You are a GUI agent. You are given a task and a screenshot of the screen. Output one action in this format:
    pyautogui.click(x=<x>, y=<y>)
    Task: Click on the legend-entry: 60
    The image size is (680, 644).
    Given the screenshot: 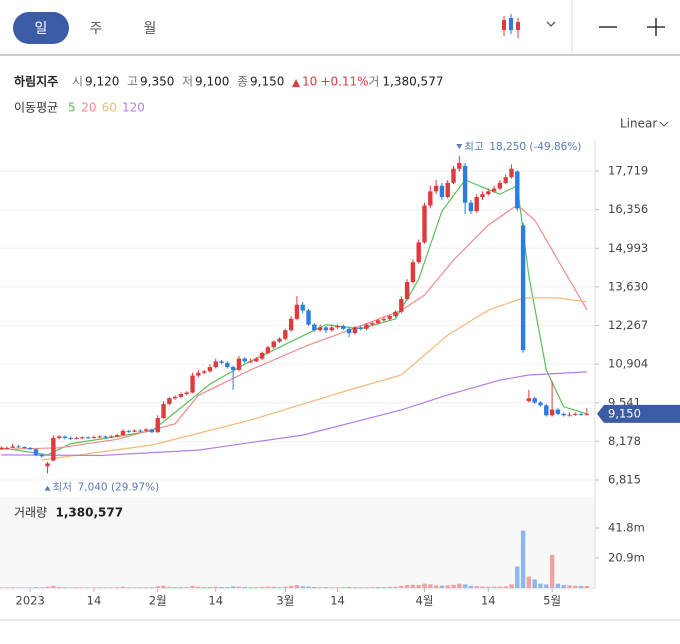 What is the action you would take?
    pyautogui.click(x=109, y=108)
    